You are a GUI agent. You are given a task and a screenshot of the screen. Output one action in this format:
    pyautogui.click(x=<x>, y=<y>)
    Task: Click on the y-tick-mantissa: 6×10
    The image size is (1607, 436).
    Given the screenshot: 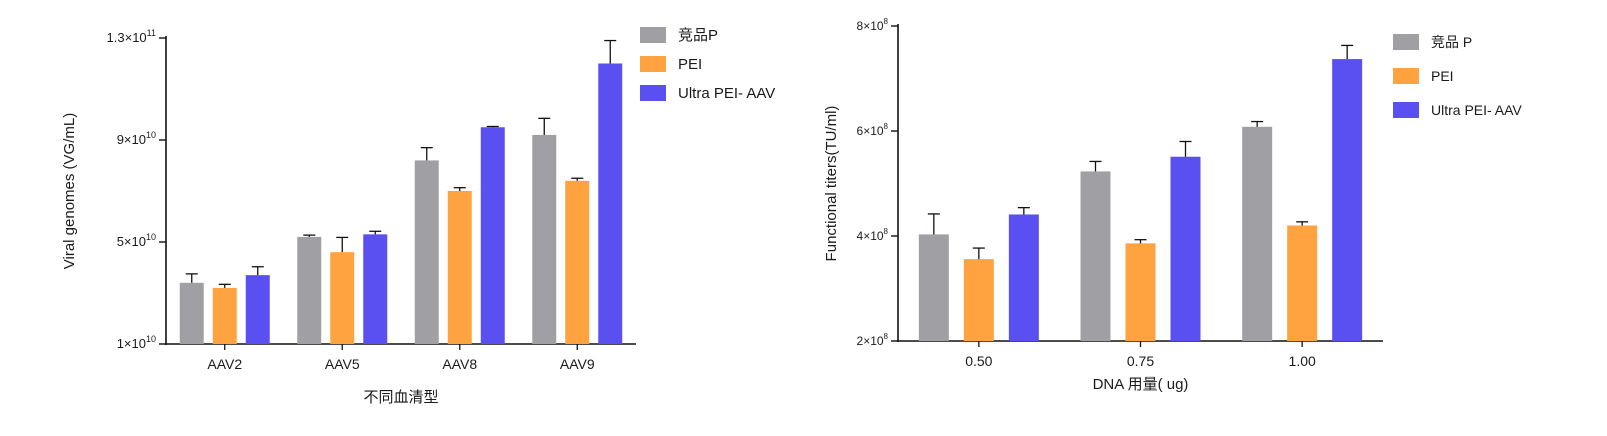 What is the action you would take?
    pyautogui.click(x=870, y=131)
    